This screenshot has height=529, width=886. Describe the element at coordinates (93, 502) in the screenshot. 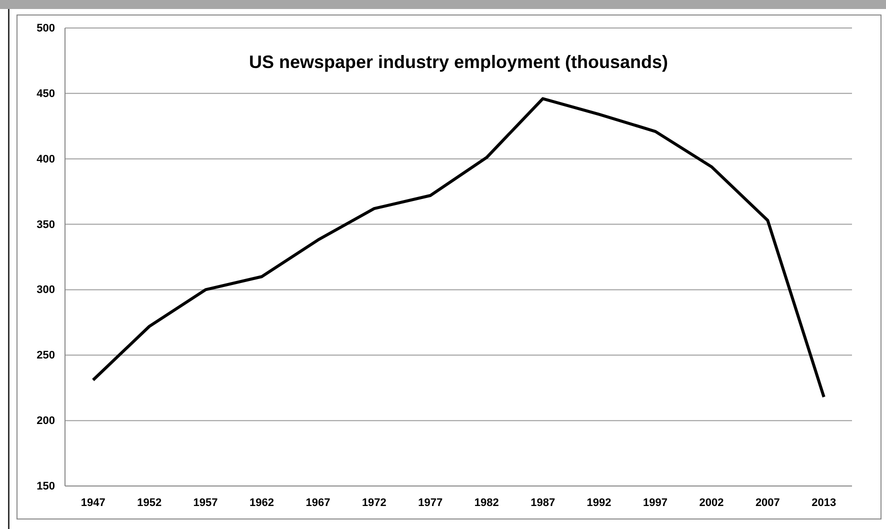

I see `x-tick-label: 1947` at that location.